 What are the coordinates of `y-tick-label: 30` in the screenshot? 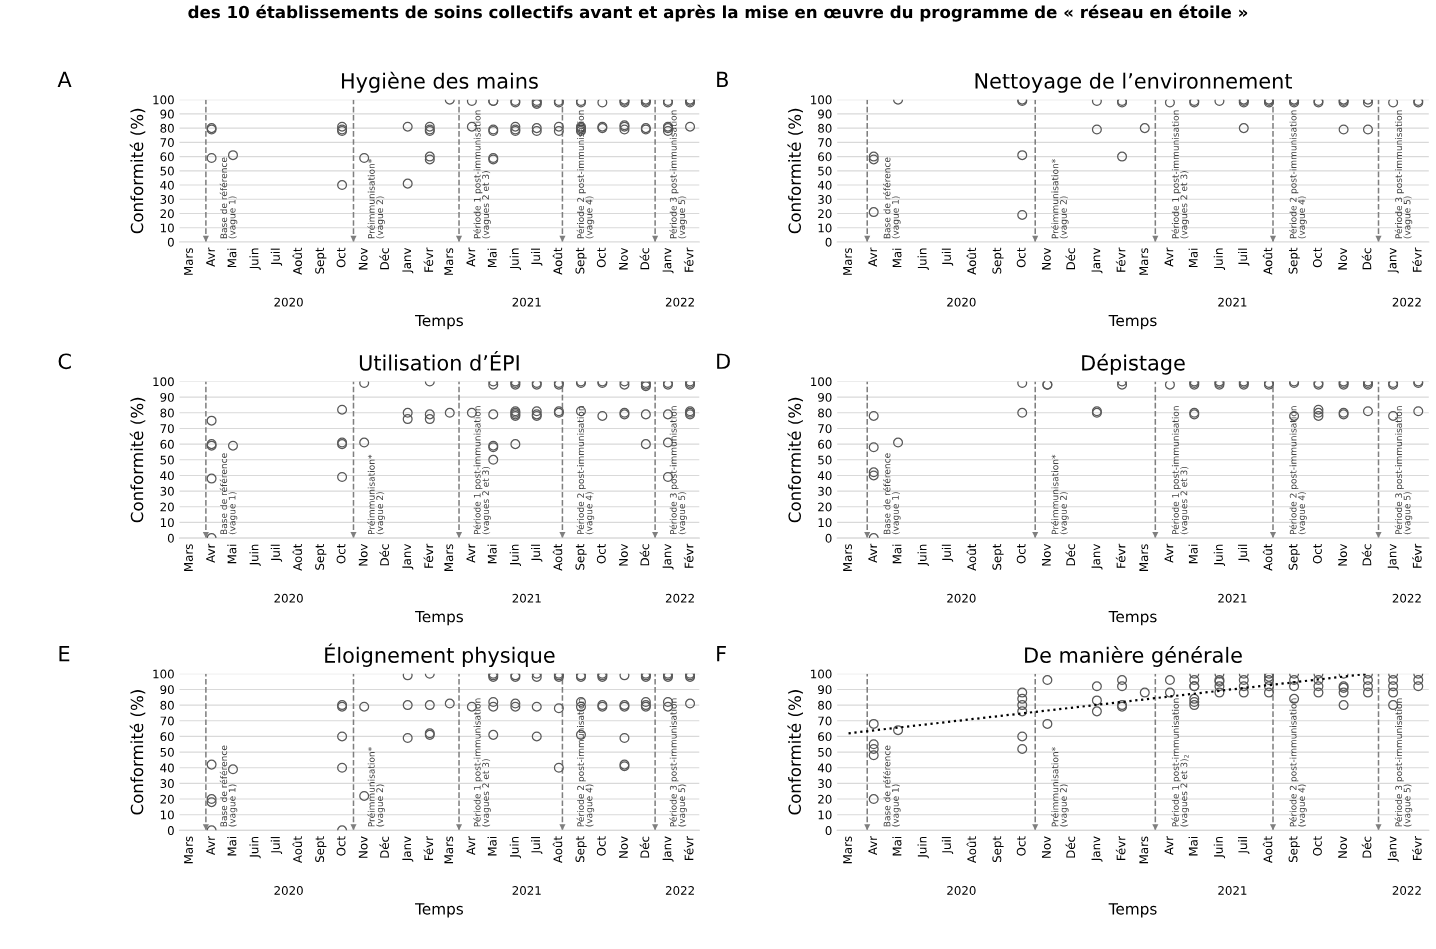 It's located at (825, 199).